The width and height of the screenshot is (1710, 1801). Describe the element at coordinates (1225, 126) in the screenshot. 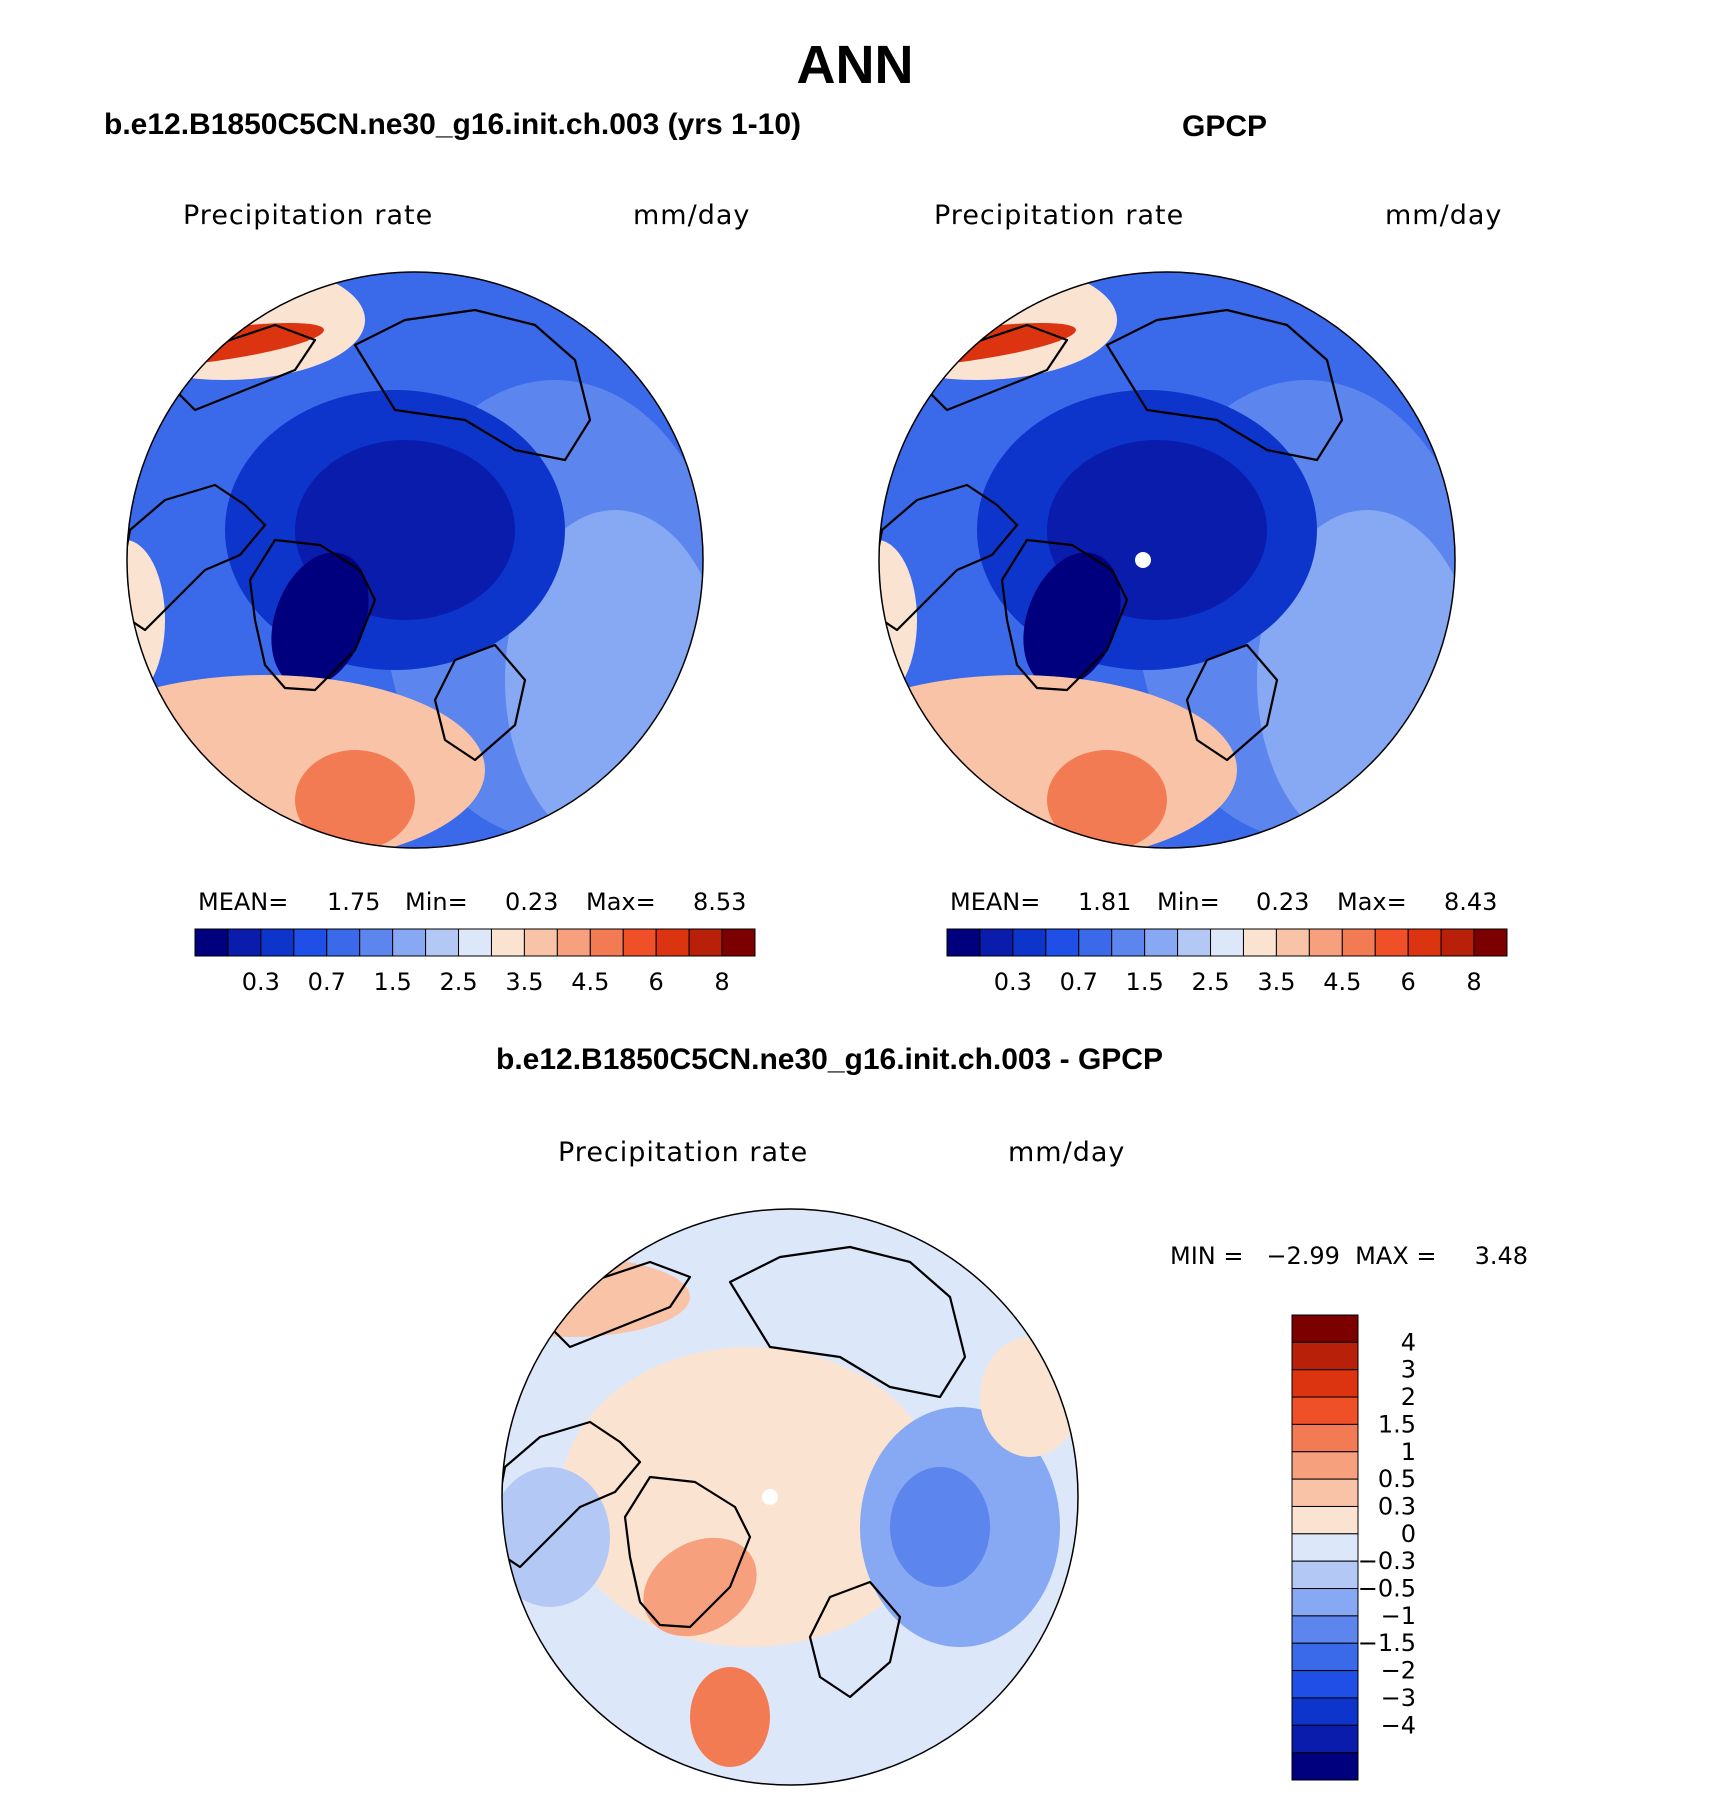

I see `panel-title-obs: GPCP` at that location.